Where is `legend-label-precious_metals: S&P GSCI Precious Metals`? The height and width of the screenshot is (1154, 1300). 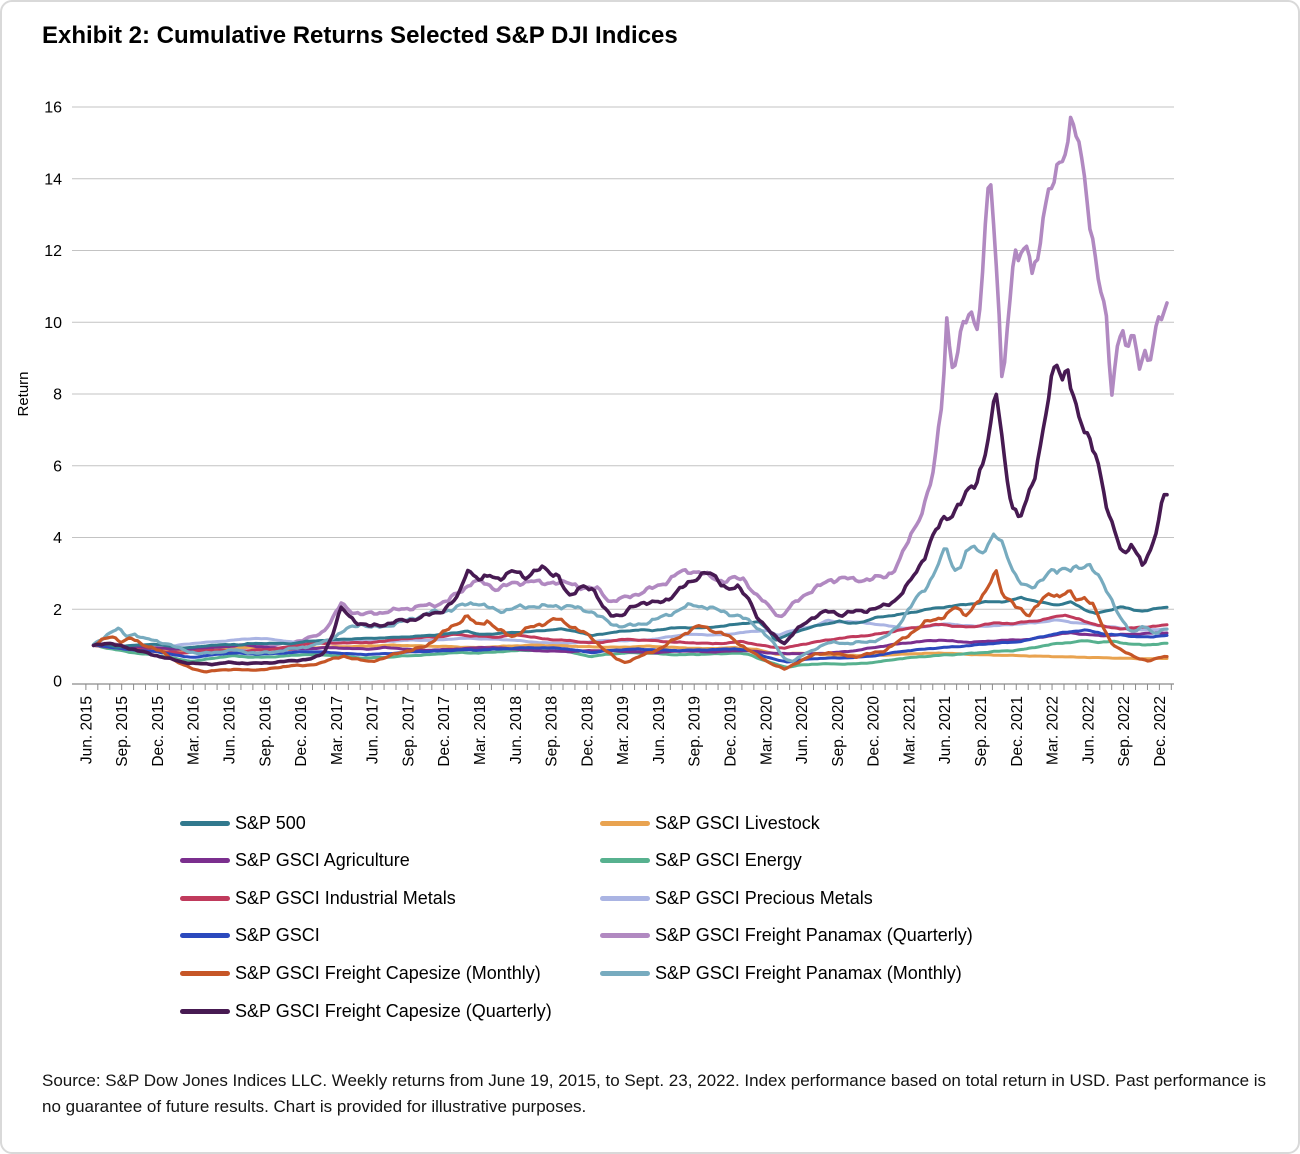 legend-label-precious_metals: S&P GSCI Precious Metals is located at coordinates (764, 897).